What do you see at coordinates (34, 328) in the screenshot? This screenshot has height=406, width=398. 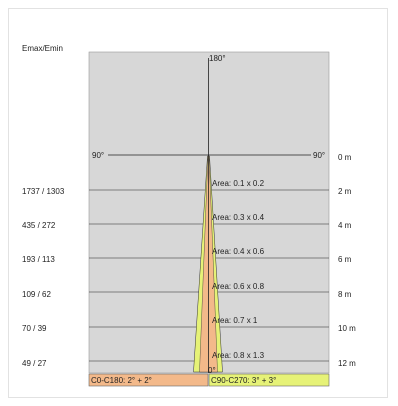 I see `ratio-label: 70 / 39` at bounding box center [34, 328].